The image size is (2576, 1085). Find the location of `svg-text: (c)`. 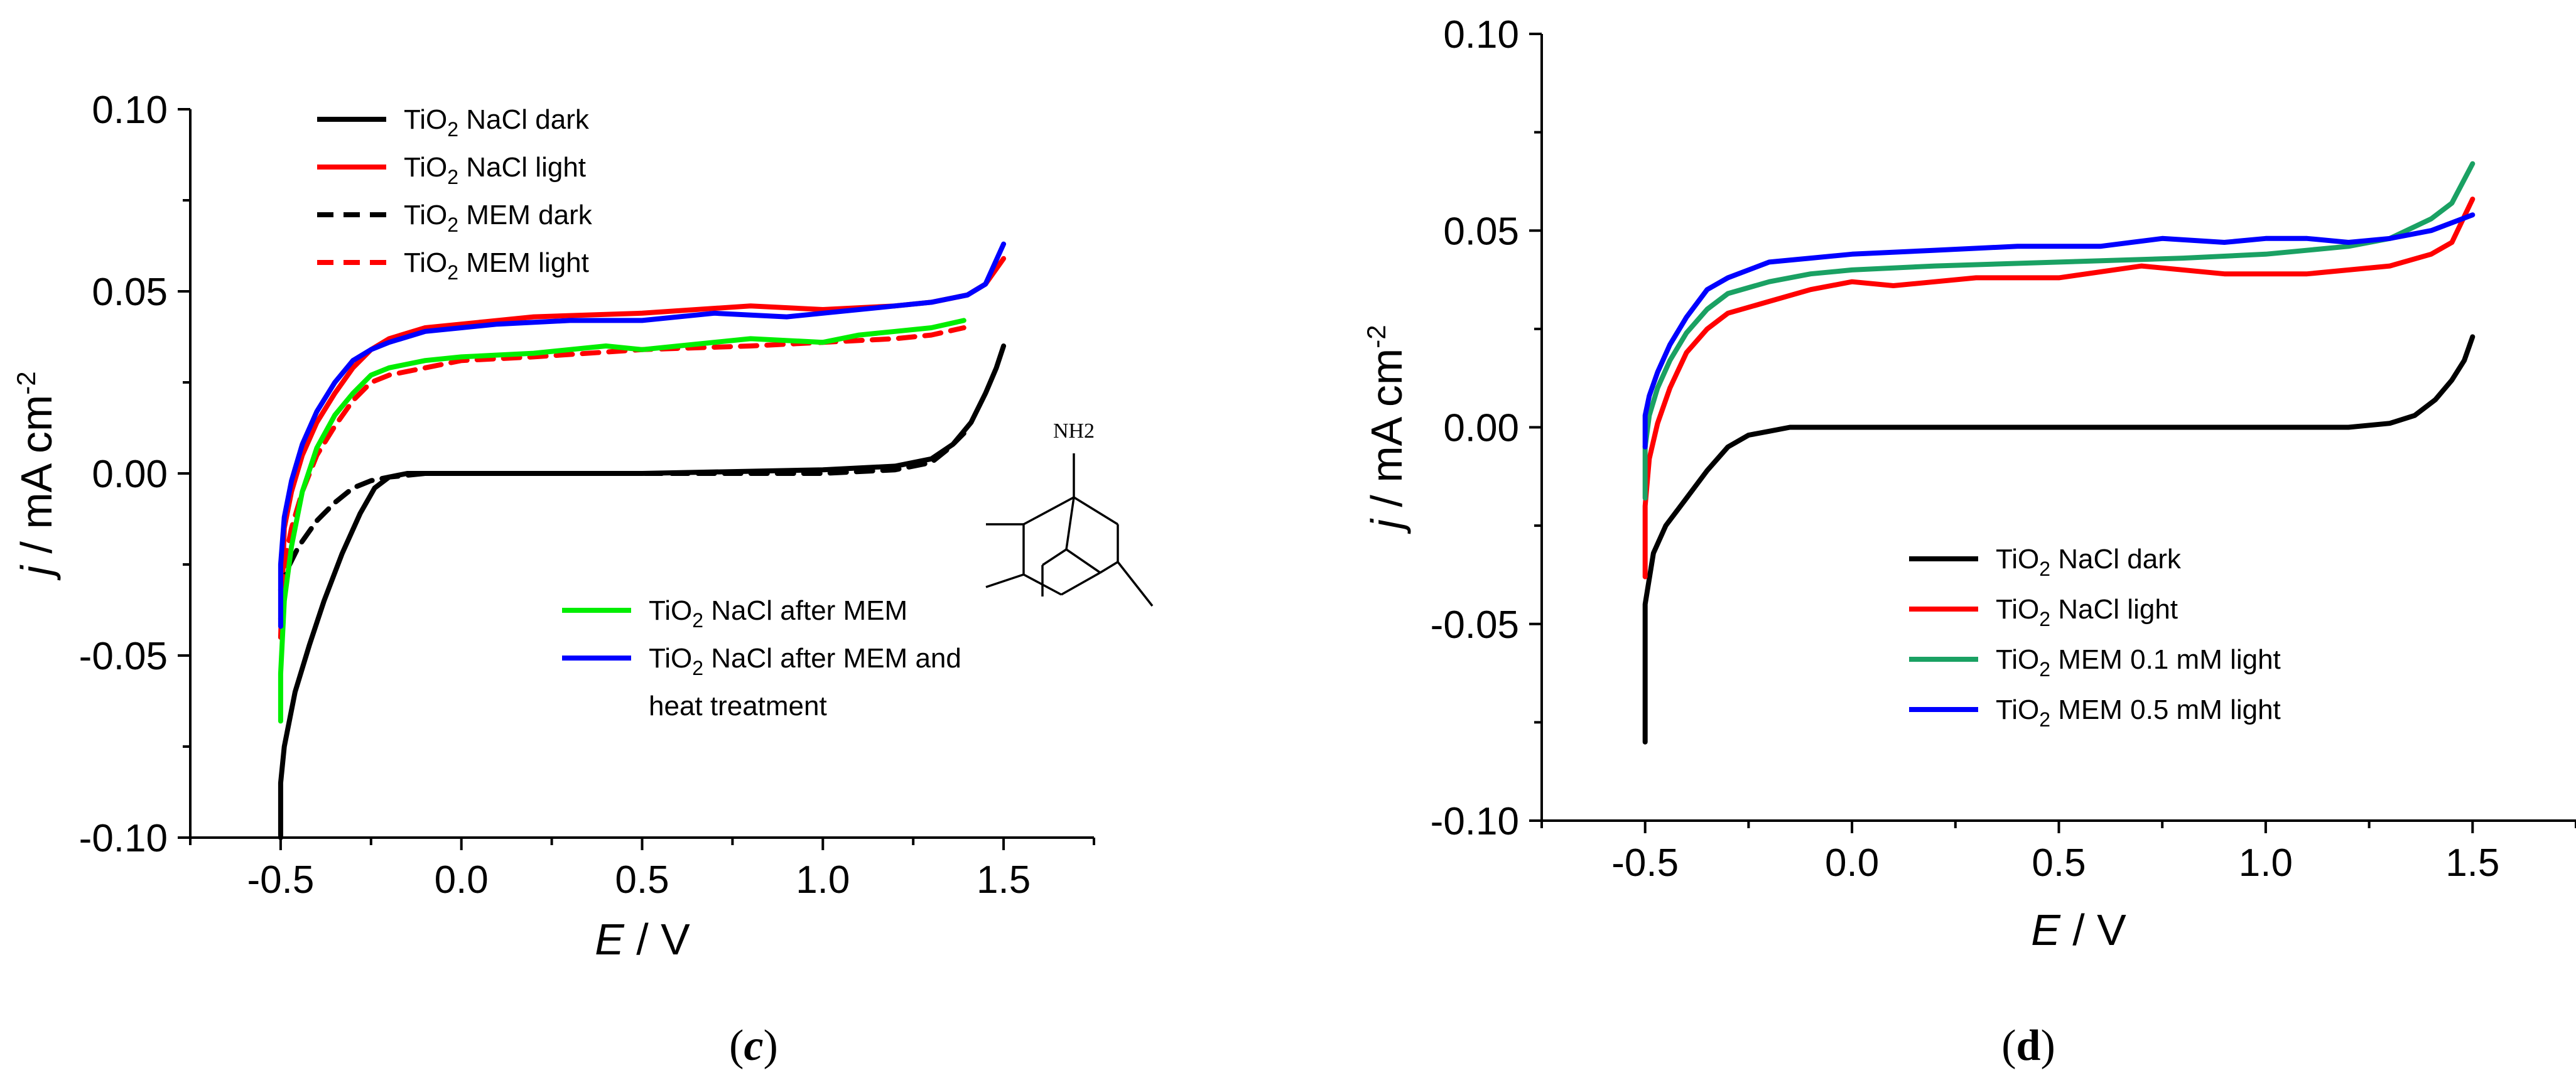

svg-text: (c) is located at coordinates (753, 1046).